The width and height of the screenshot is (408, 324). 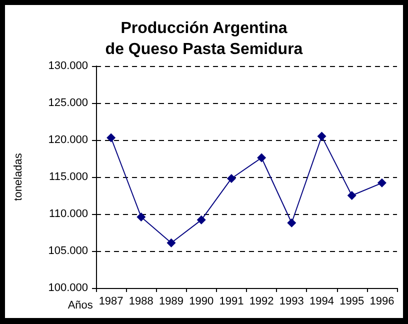 What do you see at coordinates (111, 302) in the screenshot?
I see `x-tick-label: 1987` at bounding box center [111, 302].